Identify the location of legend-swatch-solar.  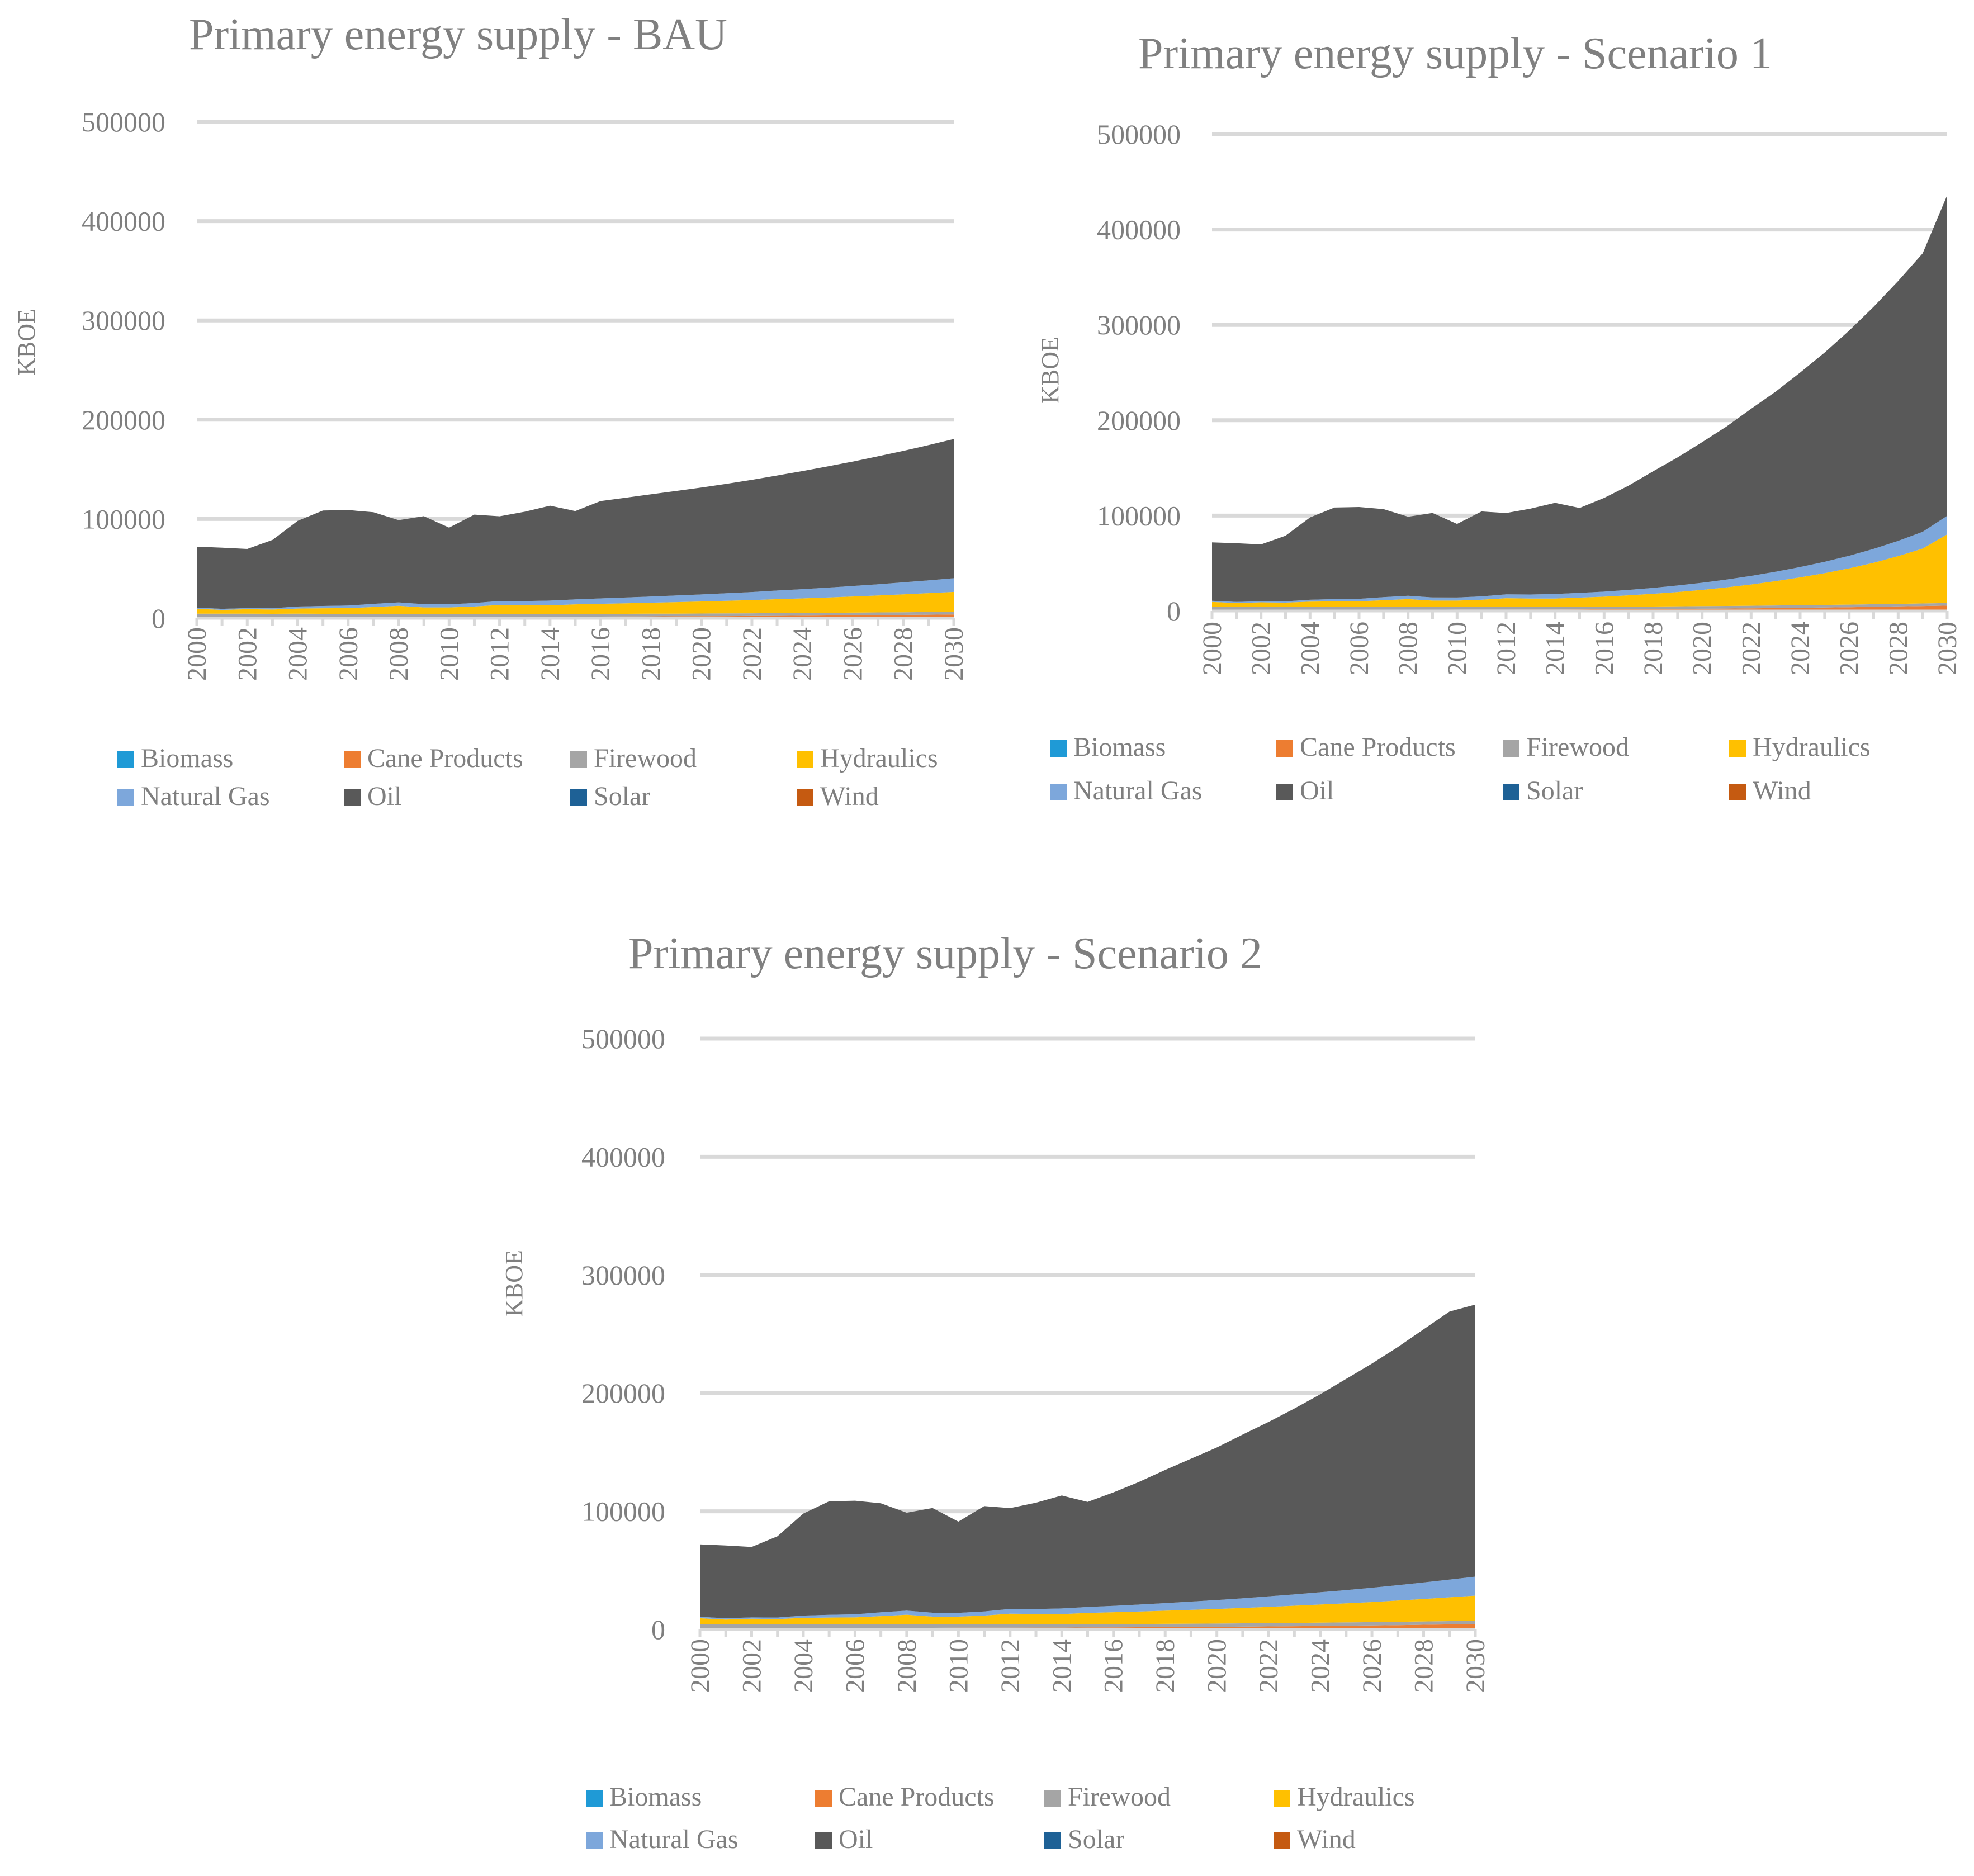
(1052, 1840).